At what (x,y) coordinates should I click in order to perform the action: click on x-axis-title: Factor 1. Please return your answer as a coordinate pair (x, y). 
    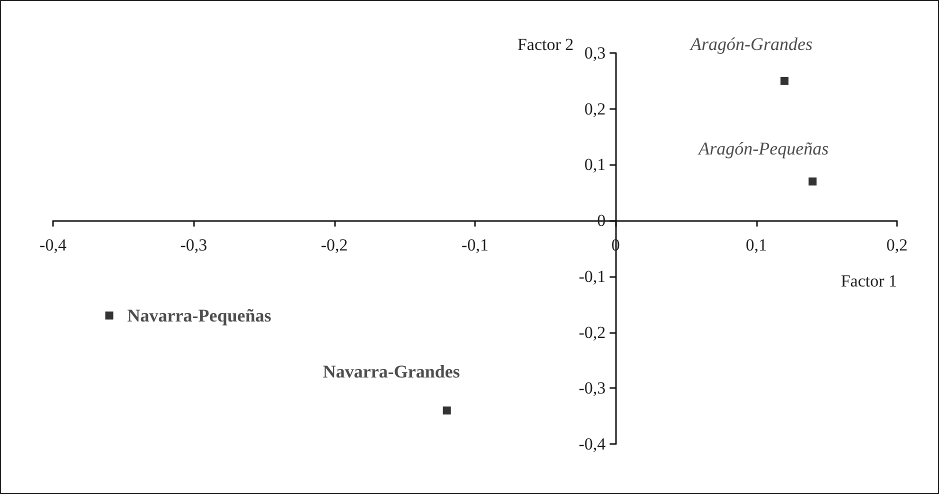
    Looking at the image, I should click on (868, 281).